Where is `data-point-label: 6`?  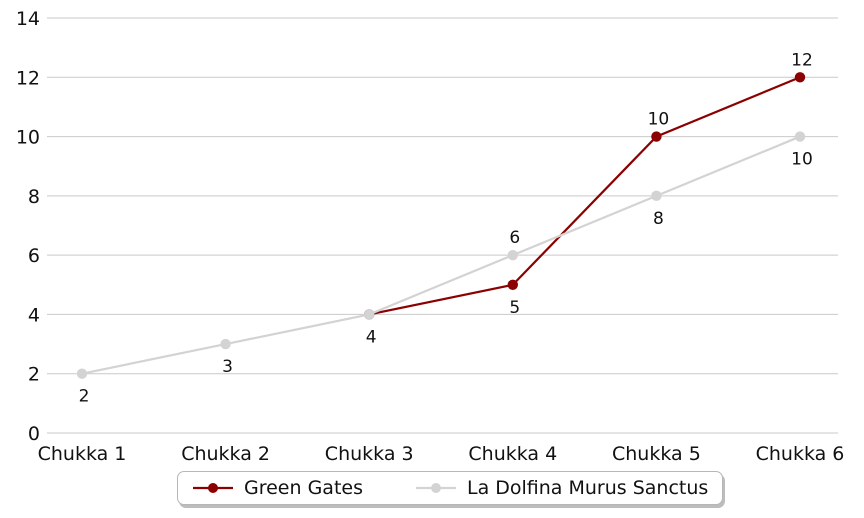
data-point-label: 6 is located at coordinates (514, 238).